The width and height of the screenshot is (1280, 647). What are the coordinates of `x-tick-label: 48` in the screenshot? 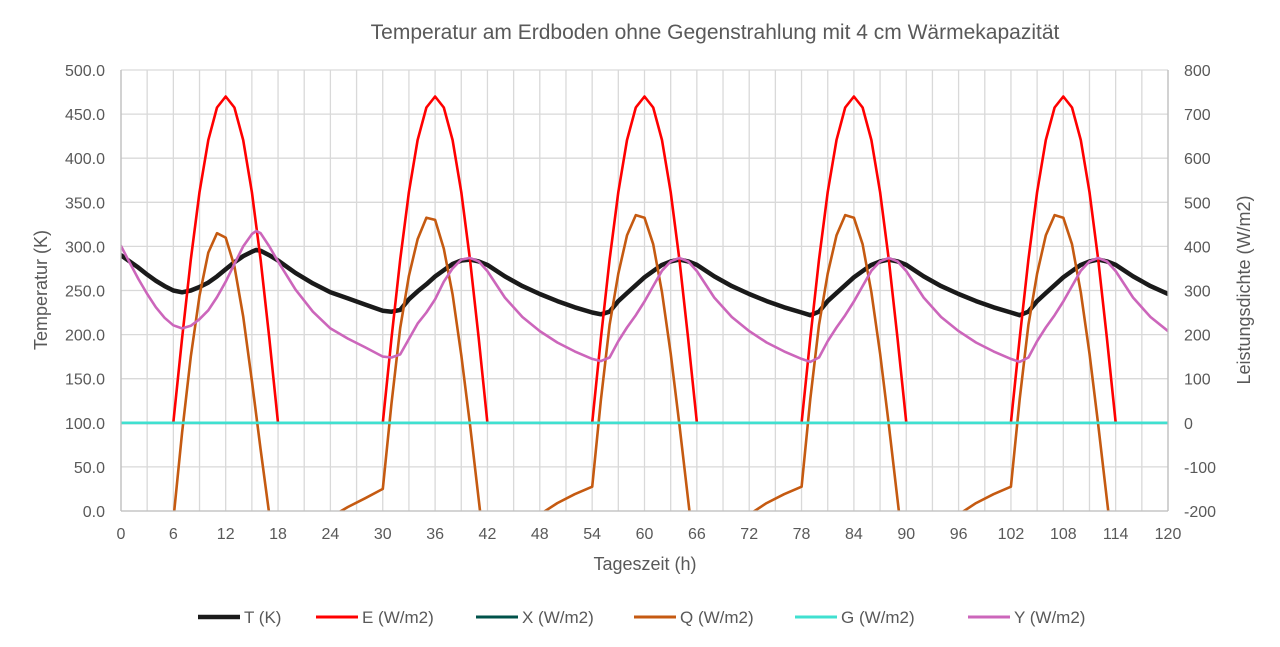 It's located at (540, 534).